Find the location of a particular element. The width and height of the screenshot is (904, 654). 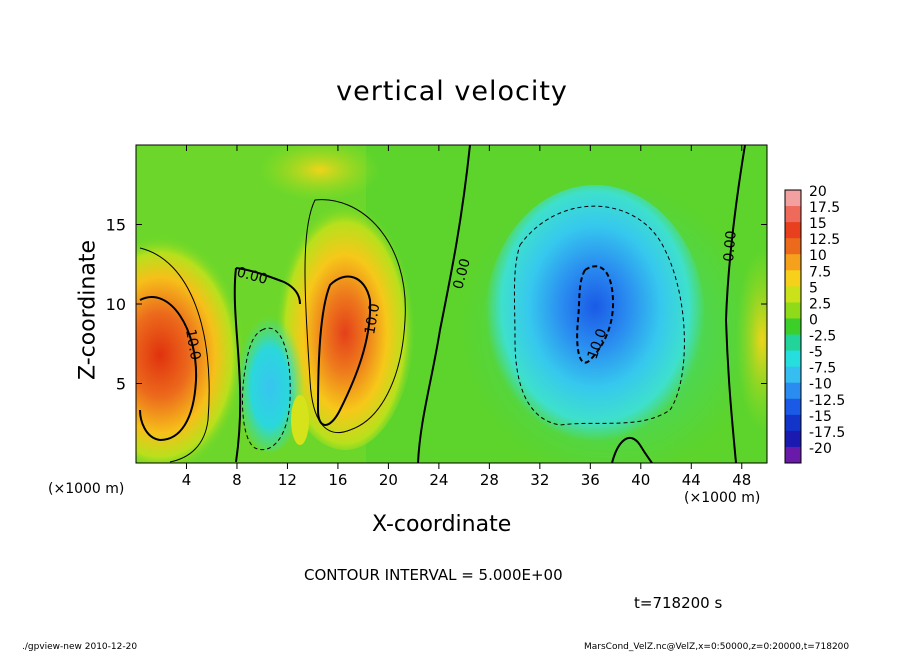

x-tick-label: 16 is located at coordinates (337, 480).